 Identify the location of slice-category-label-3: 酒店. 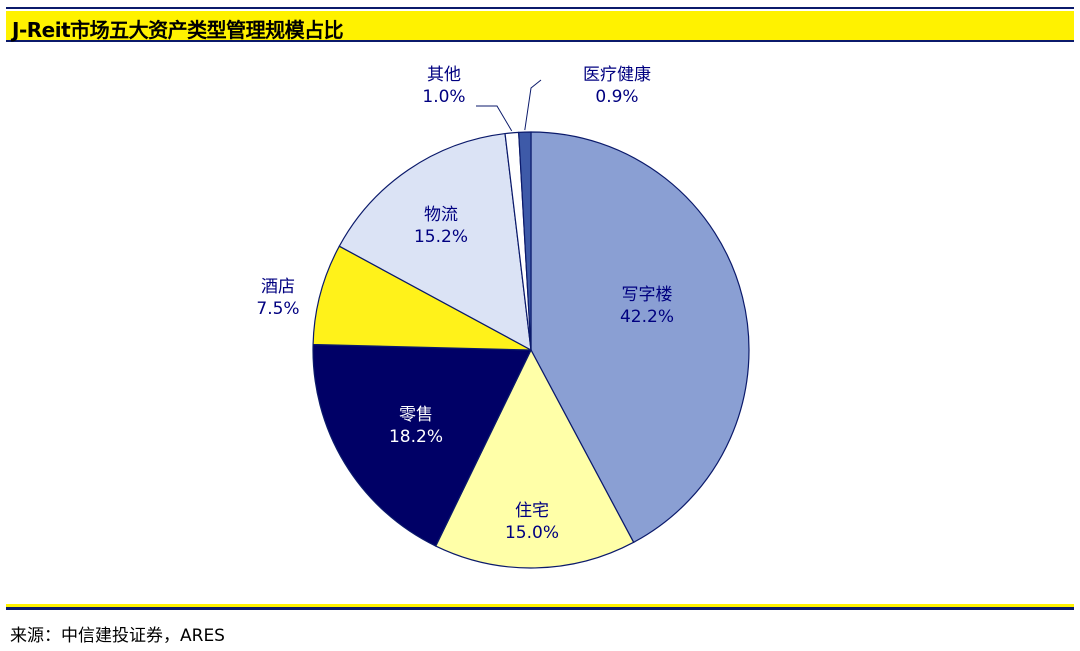
(278, 287).